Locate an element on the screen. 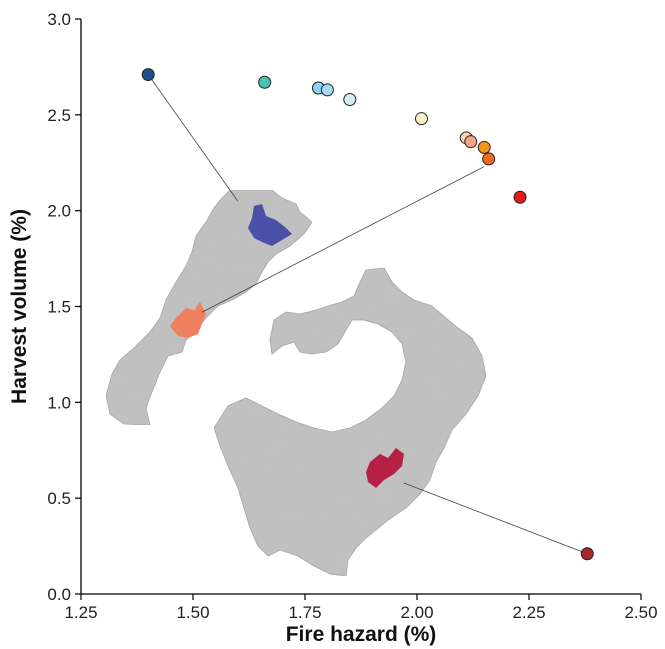 The height and width of the screenshot is (649, 665). x-tick-label: 1.50 is located at coordinates (192, 612).